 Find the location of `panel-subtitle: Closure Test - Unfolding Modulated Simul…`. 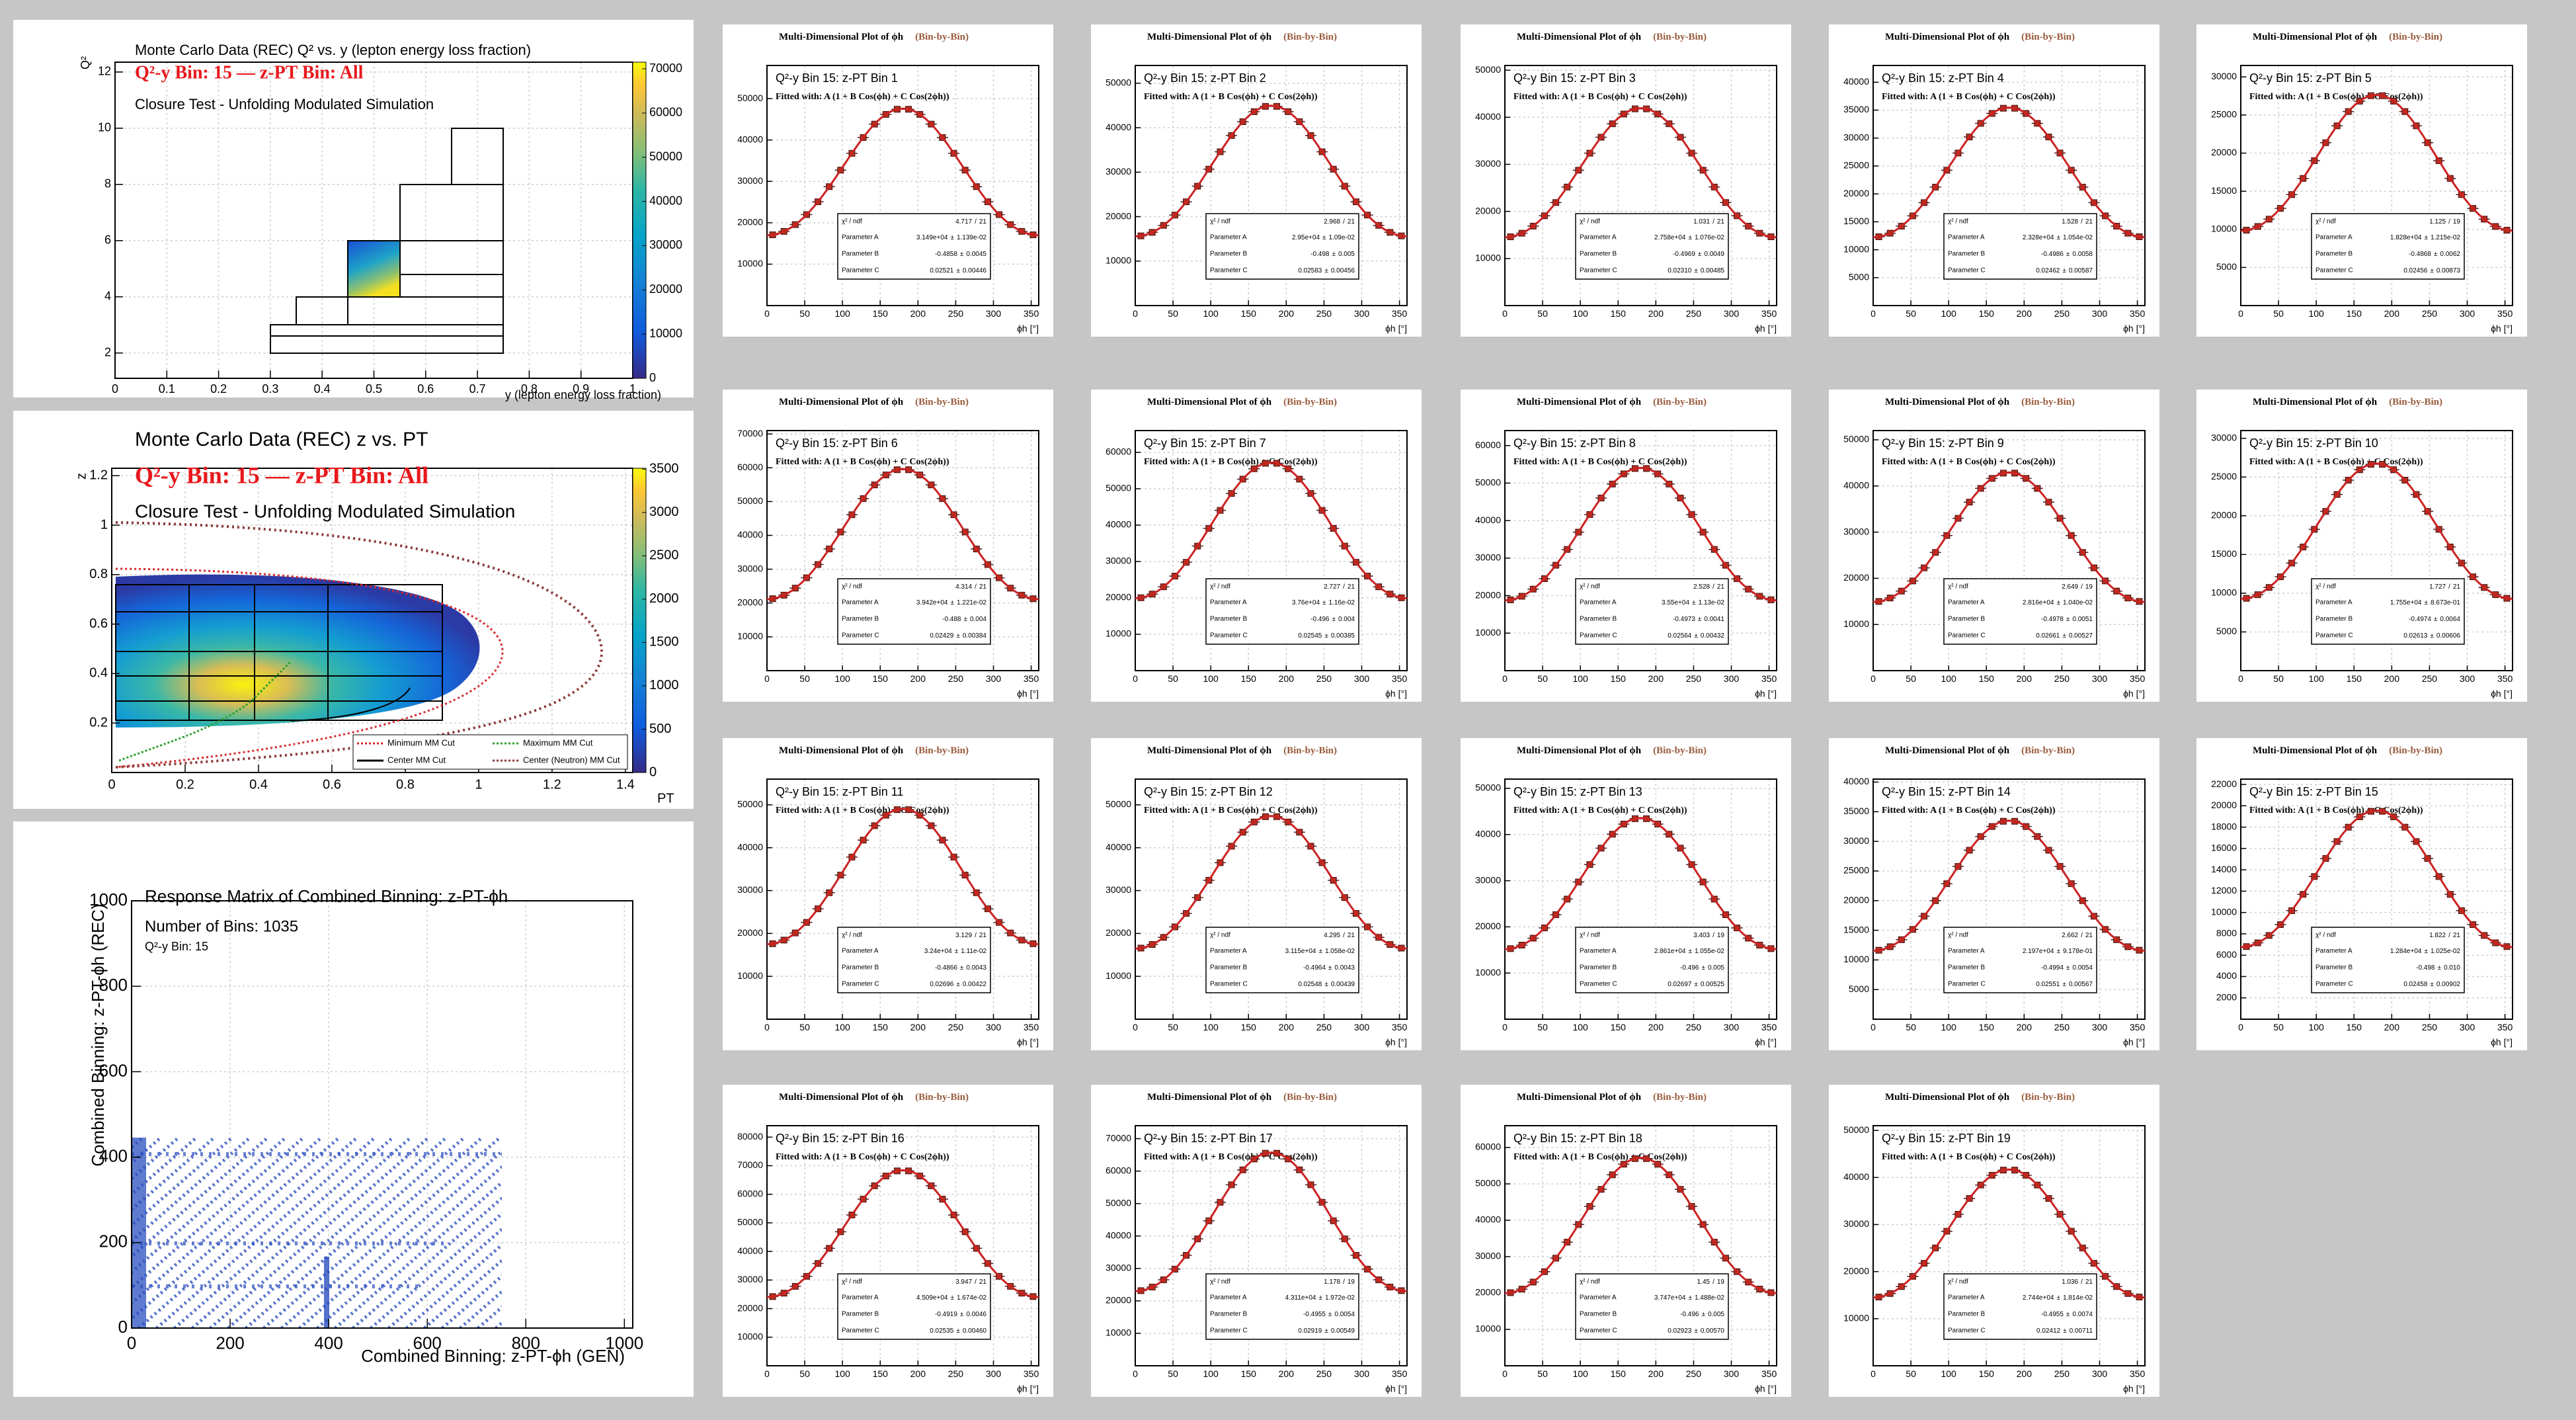

panel-subtitle: Closure Test - Unfolding Modulated Simul… is located at coordinates (325, 511).